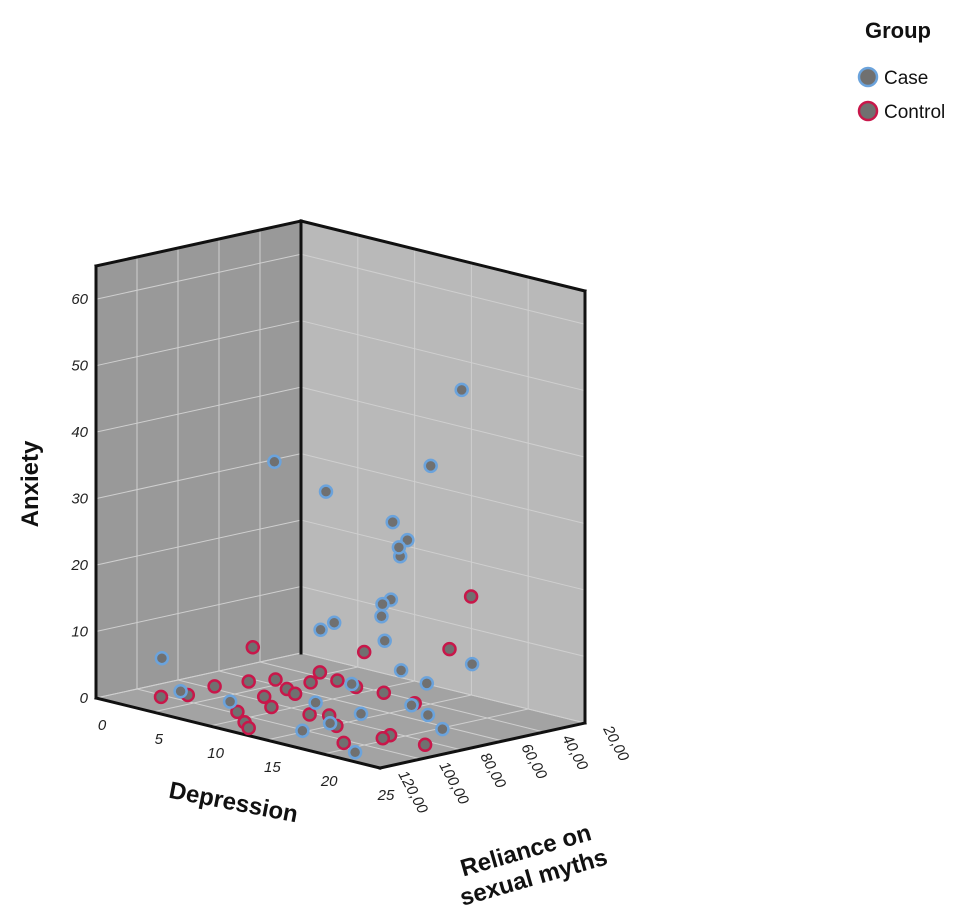 The width and height of the screenshot is (957, 907). I want to click on z-axis-title: Anxiety, so click(30, 483).